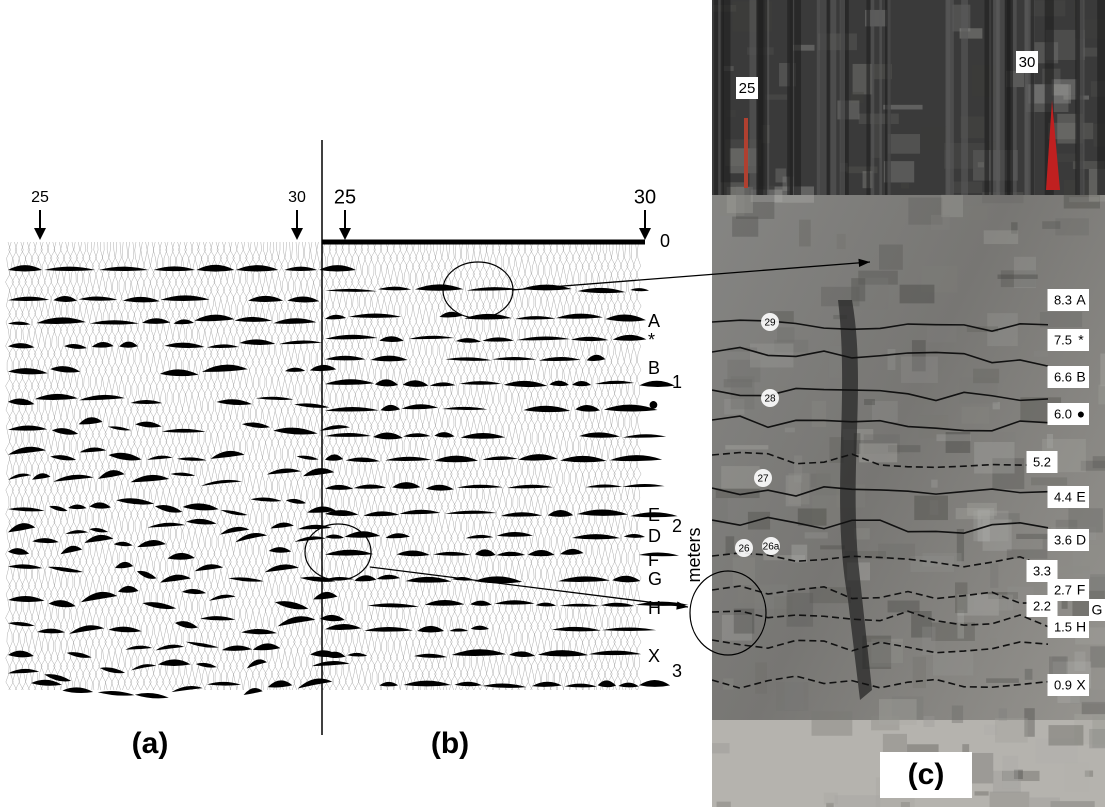  I want to click on horizon-label: G, so click(655, 579).